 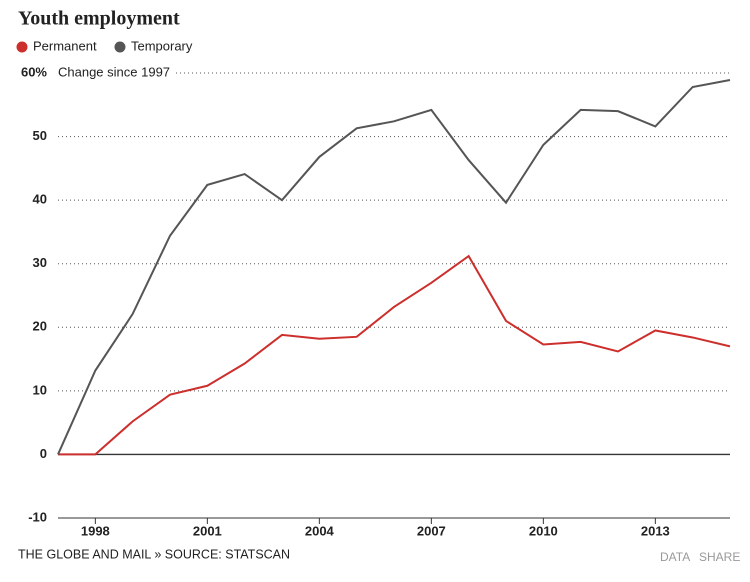 I want to click on y-tick-label: 60%, so click(x=34, y=71).